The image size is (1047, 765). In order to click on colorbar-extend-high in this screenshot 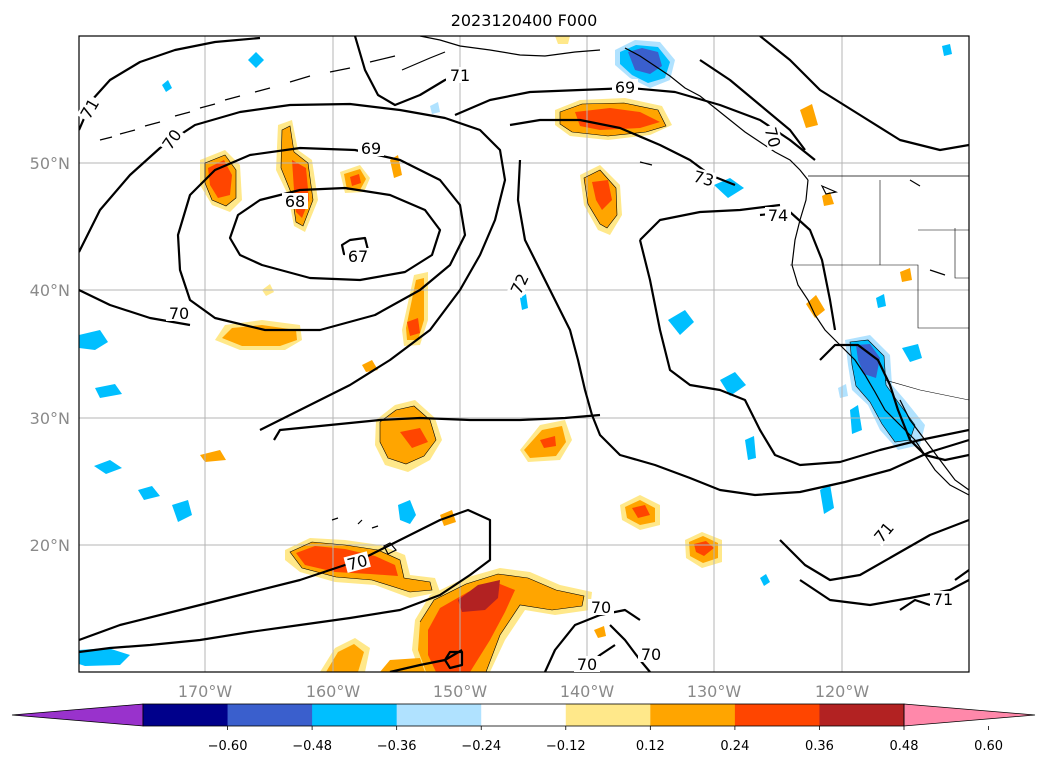, I will do `click(969, 715)`.